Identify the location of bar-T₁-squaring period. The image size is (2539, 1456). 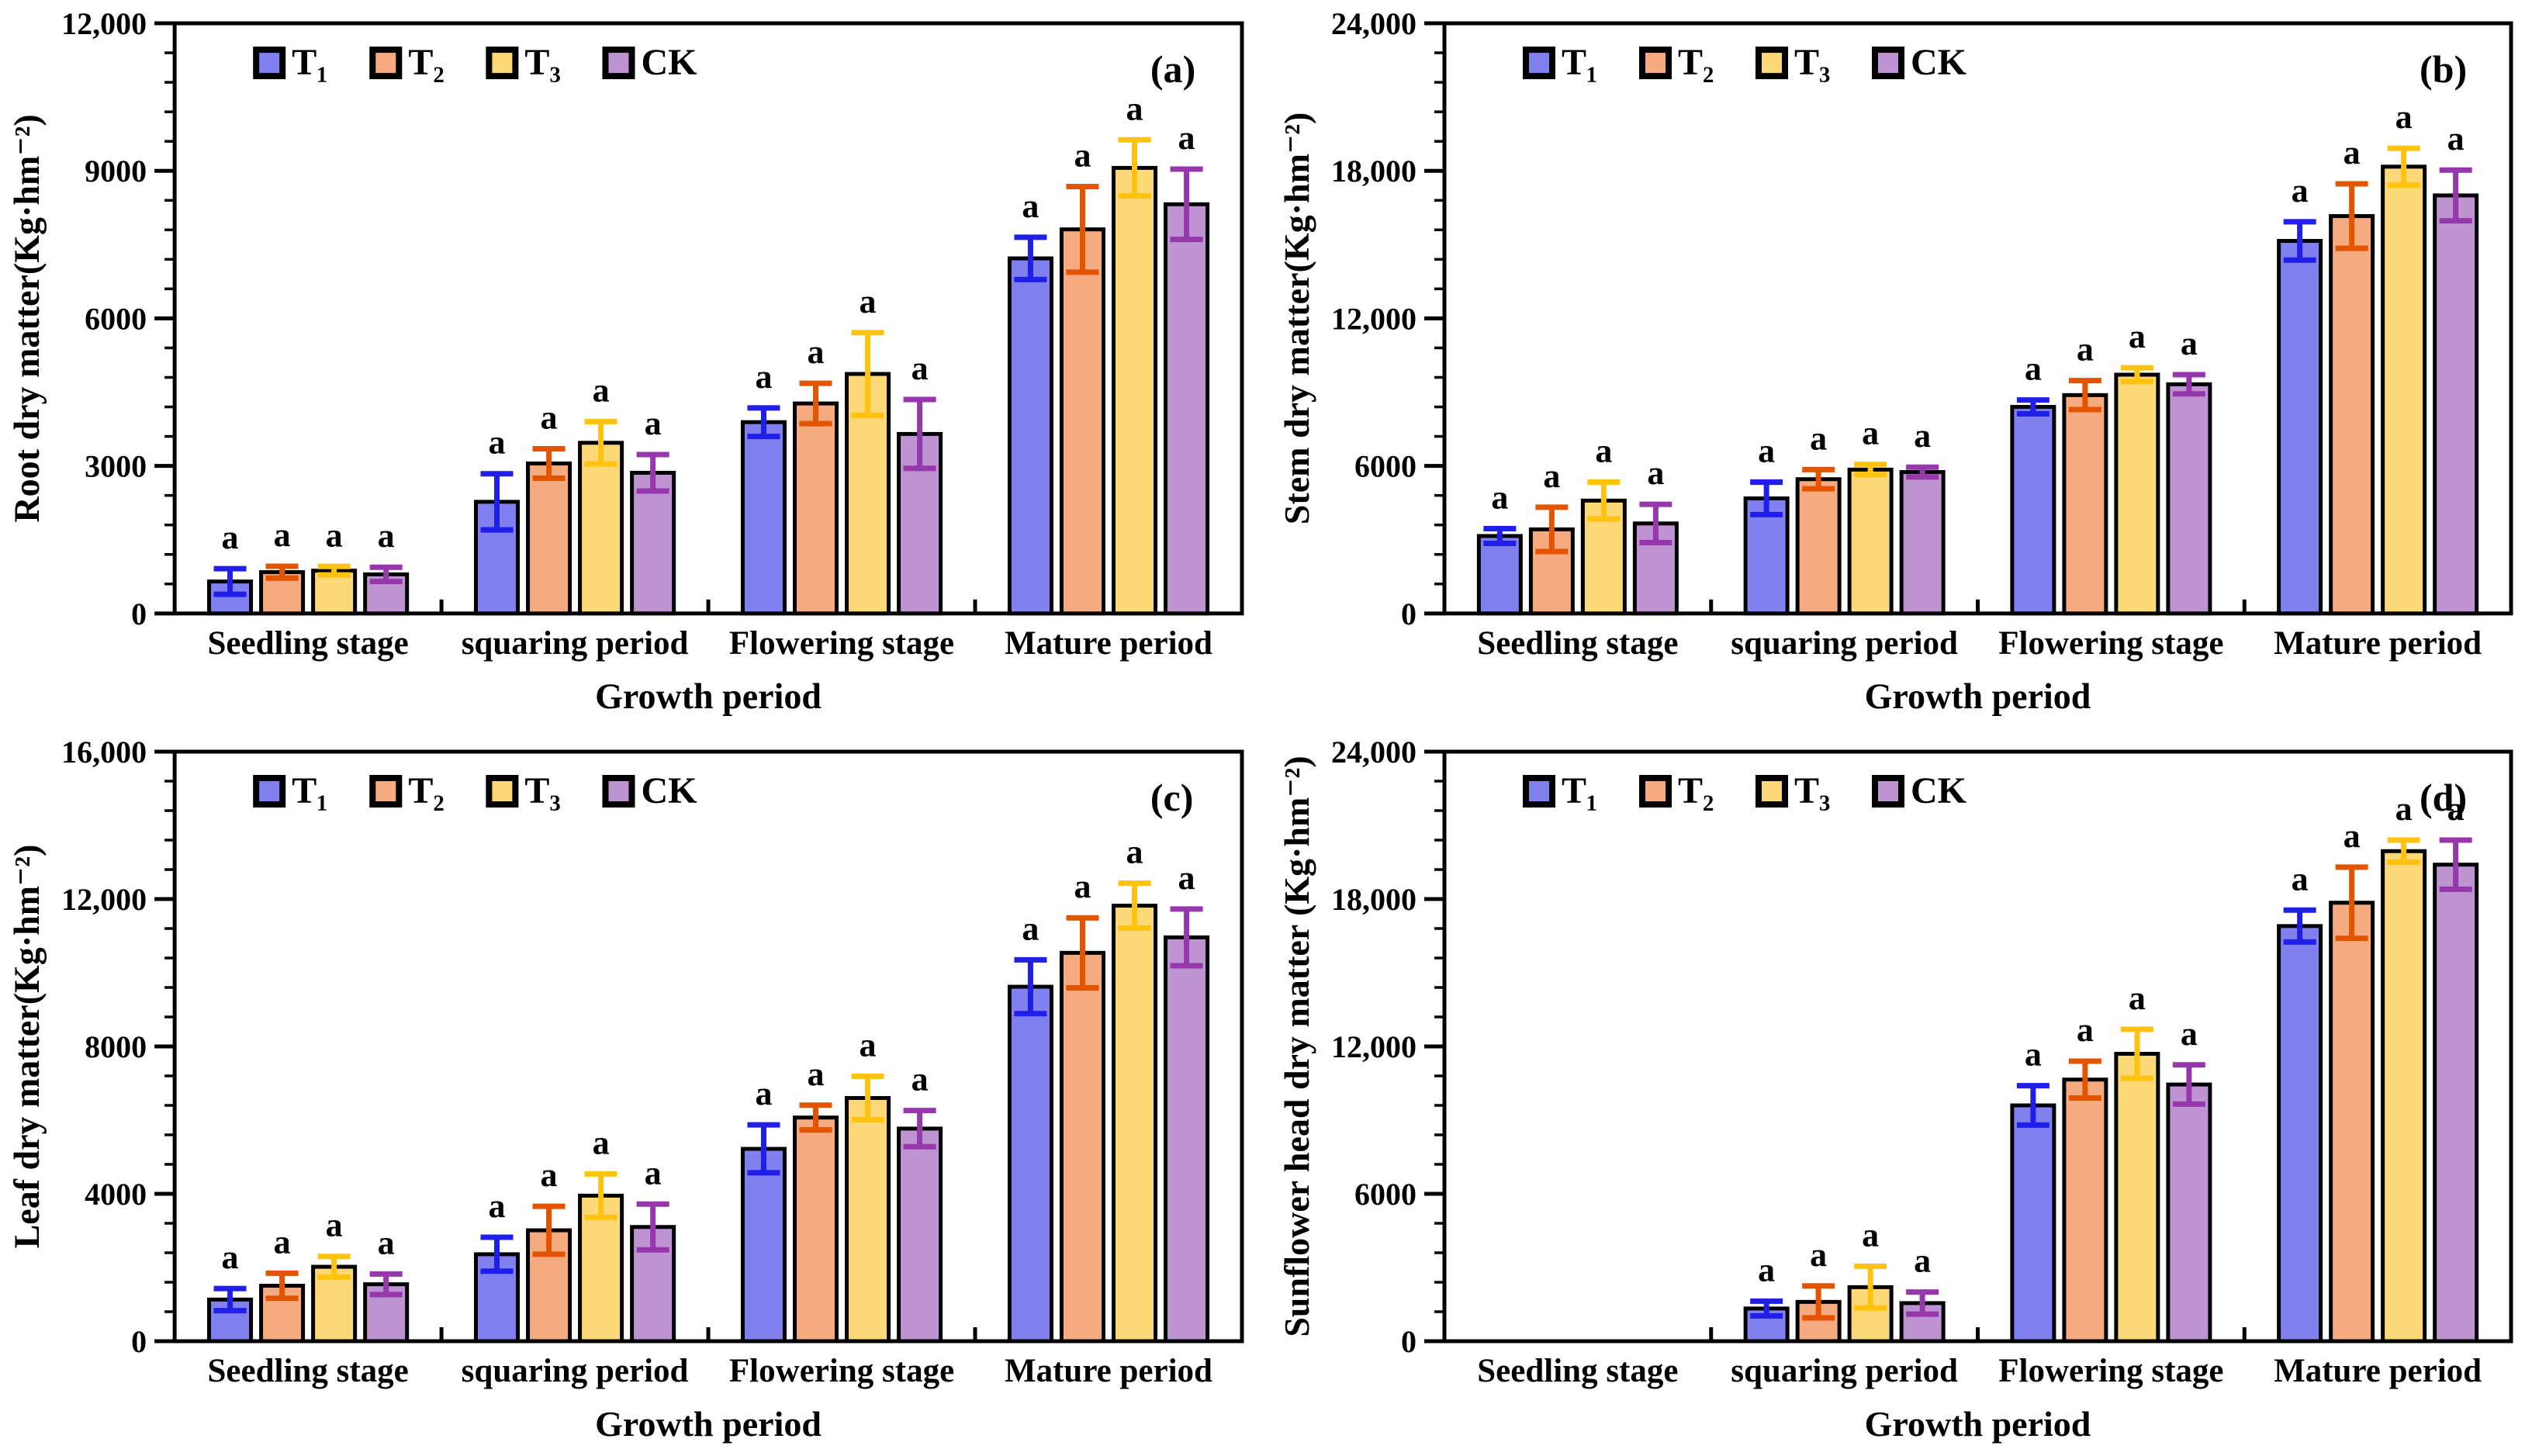
(1767, 556).